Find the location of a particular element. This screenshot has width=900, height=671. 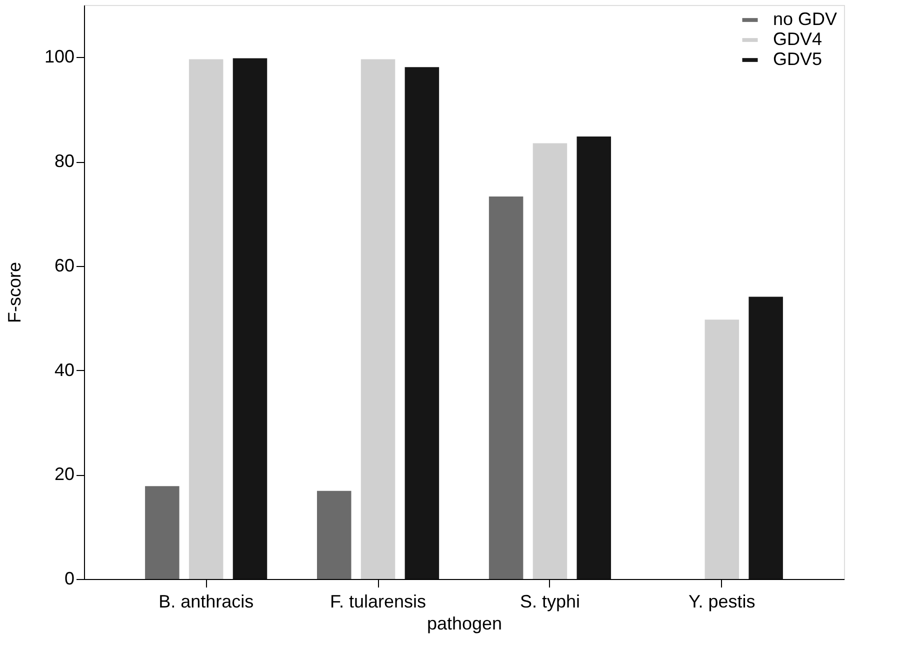

legend-label: GDV4 is located at coordinates (797, 39).